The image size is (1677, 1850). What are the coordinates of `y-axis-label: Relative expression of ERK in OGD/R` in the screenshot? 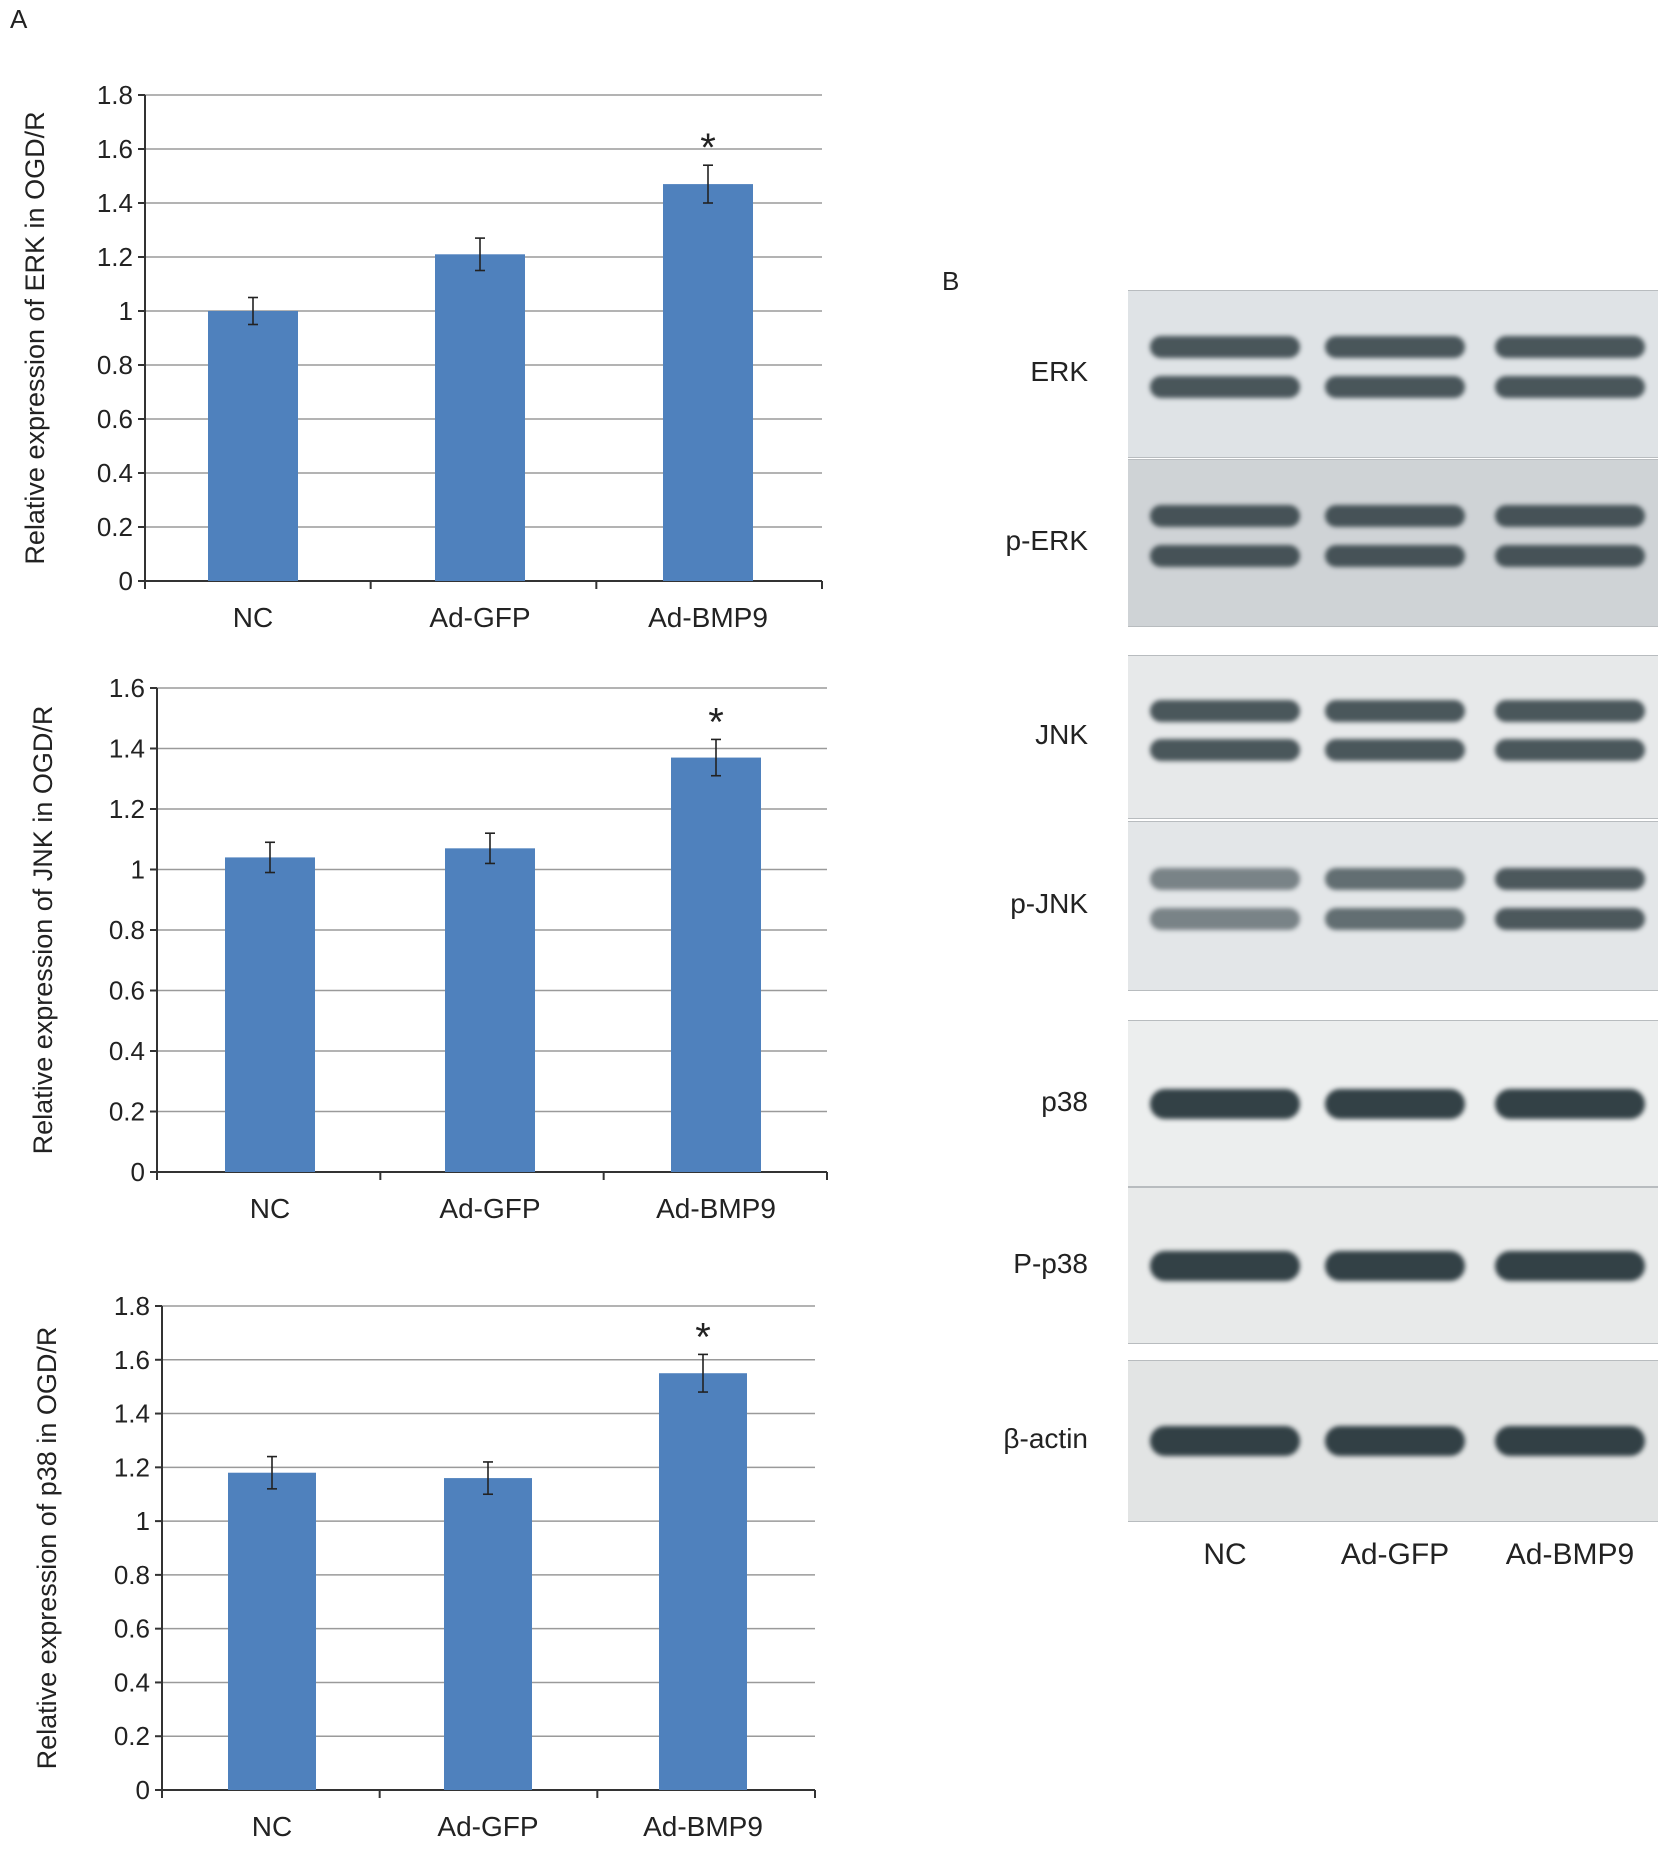 It's located at (35, 337).